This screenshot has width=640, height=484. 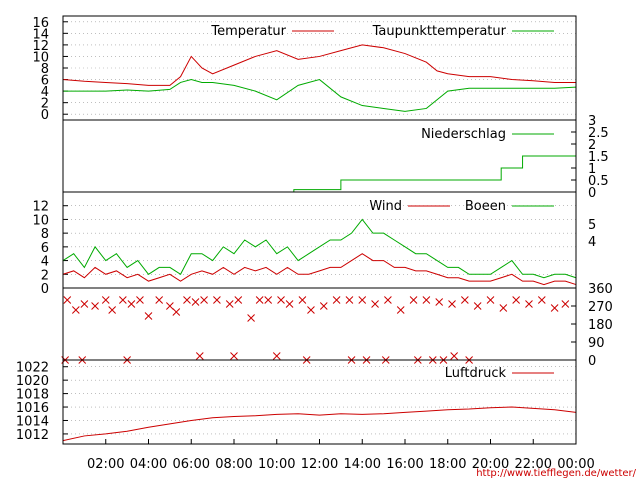 I want to click on y-tick-label-2-5: 10, so click(x=40, y=220).